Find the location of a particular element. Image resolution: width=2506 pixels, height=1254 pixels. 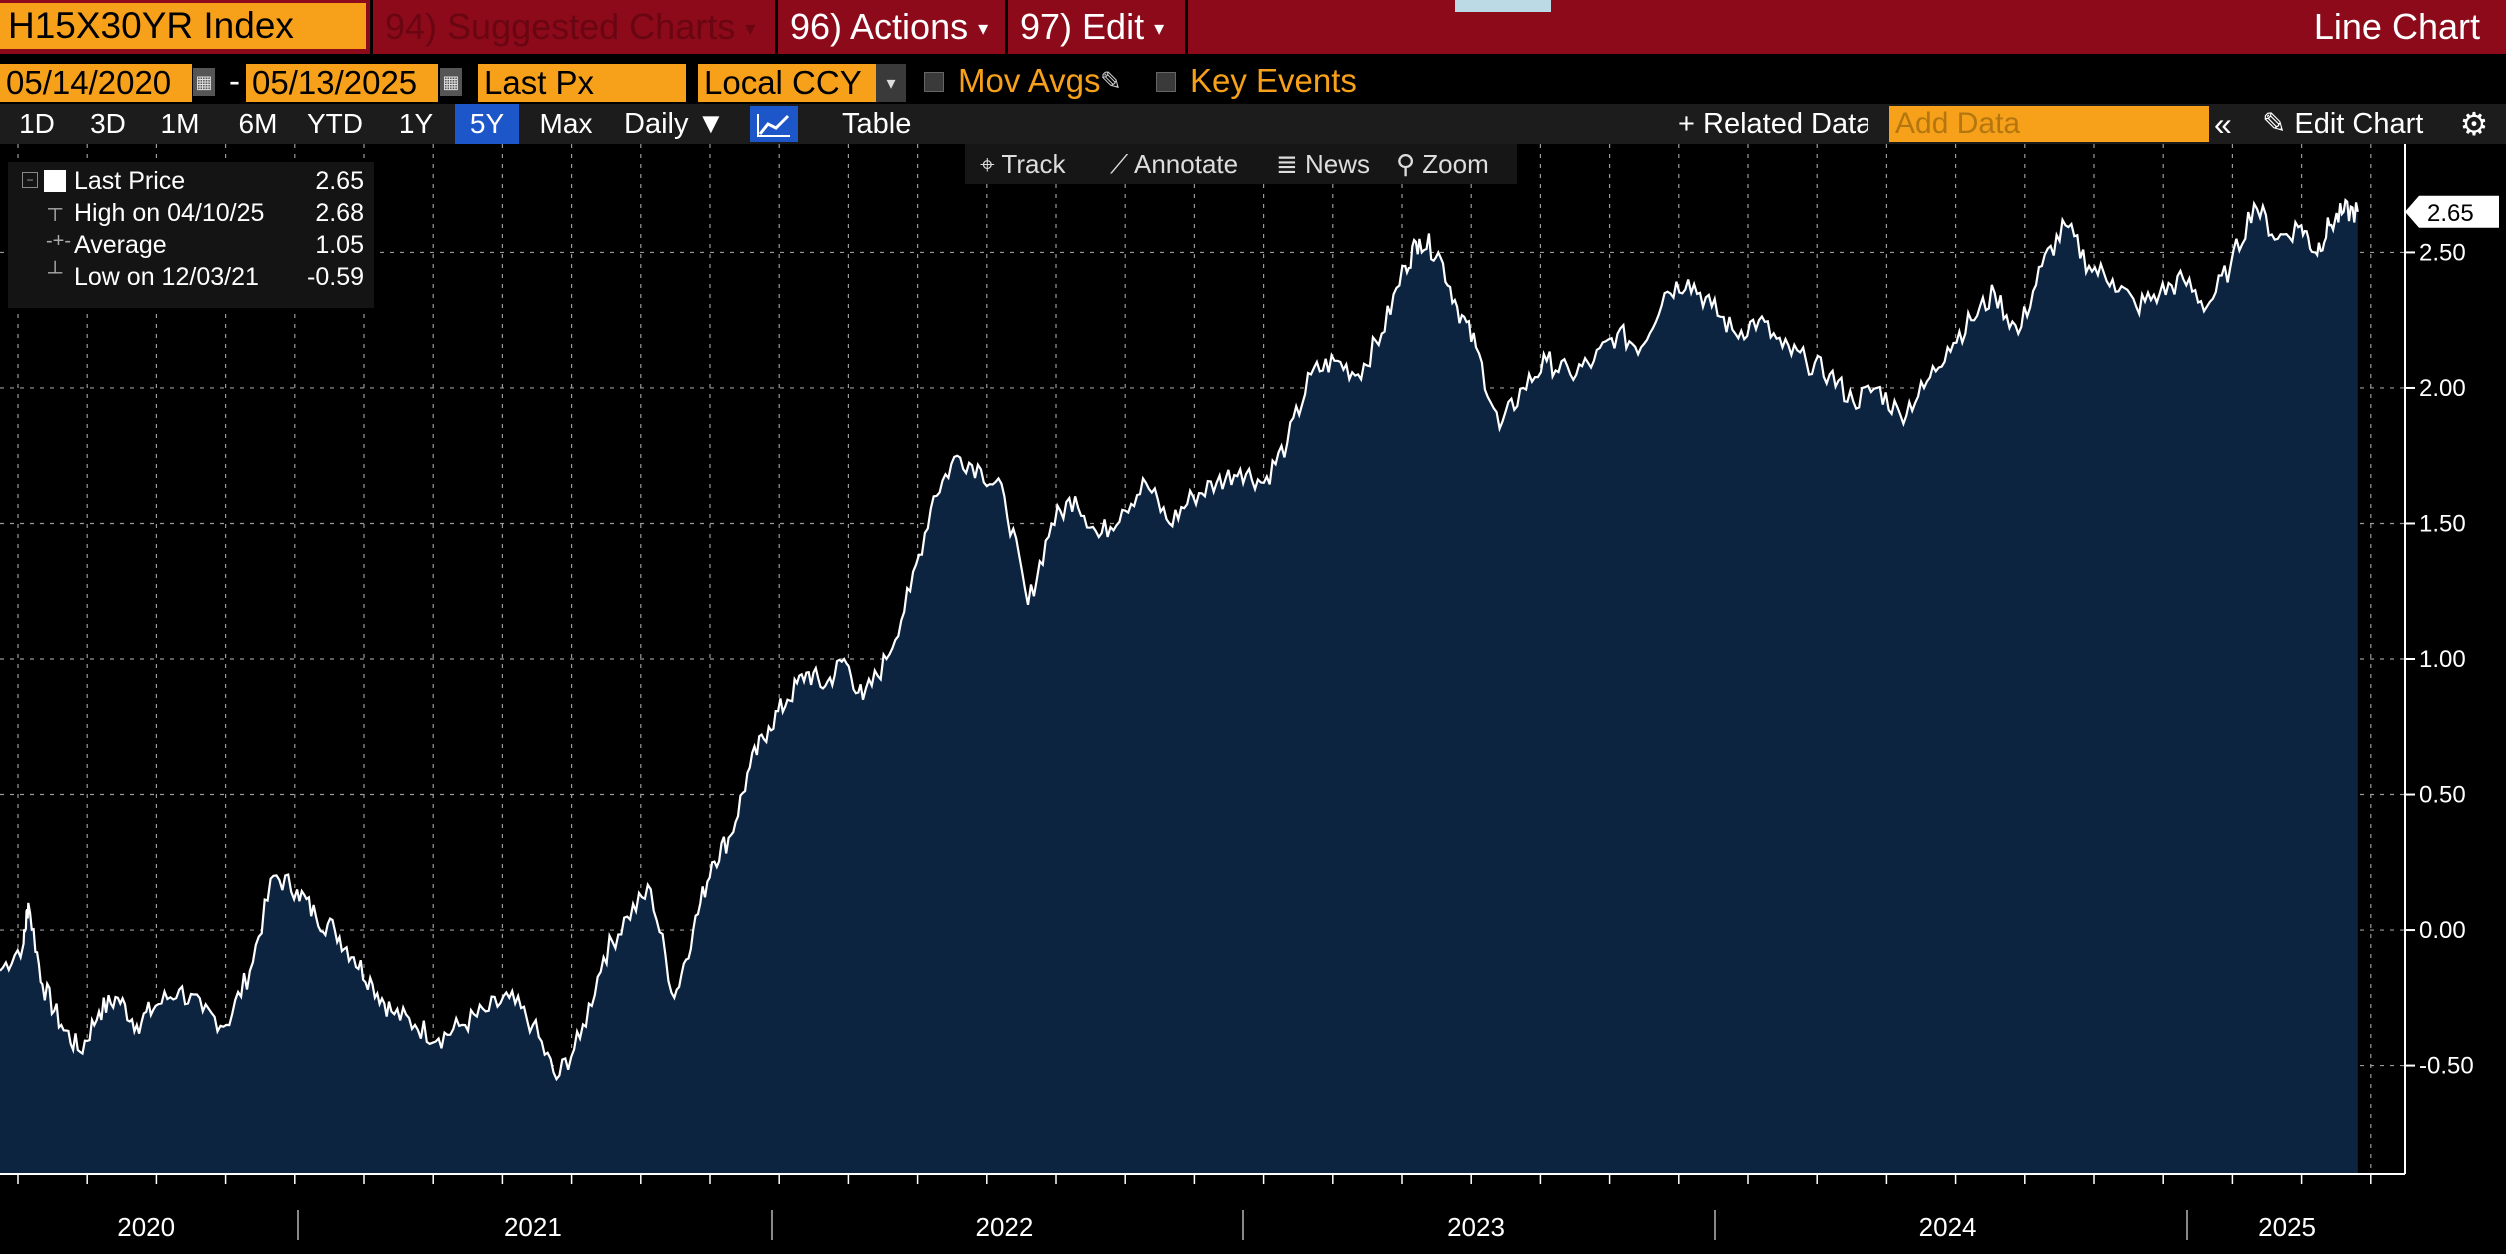

series-color-swatch is located at coordinates (55, 181).